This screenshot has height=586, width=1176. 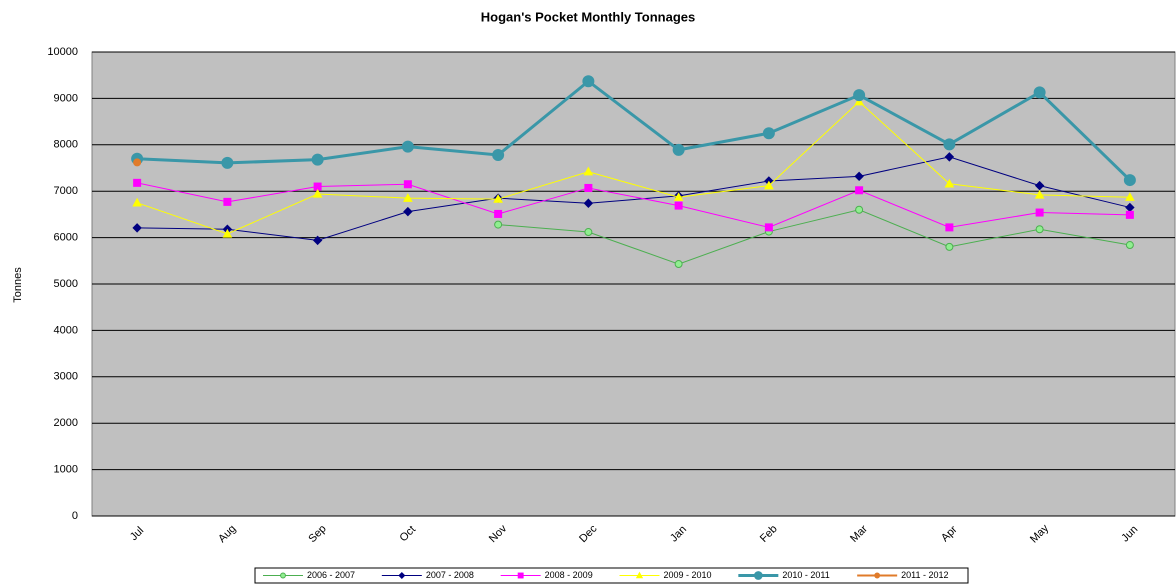 What do you see at coordinates (1040, 534) in the screenshot?
I see `x-tick-label: May` at bounding box center [1040, 534].